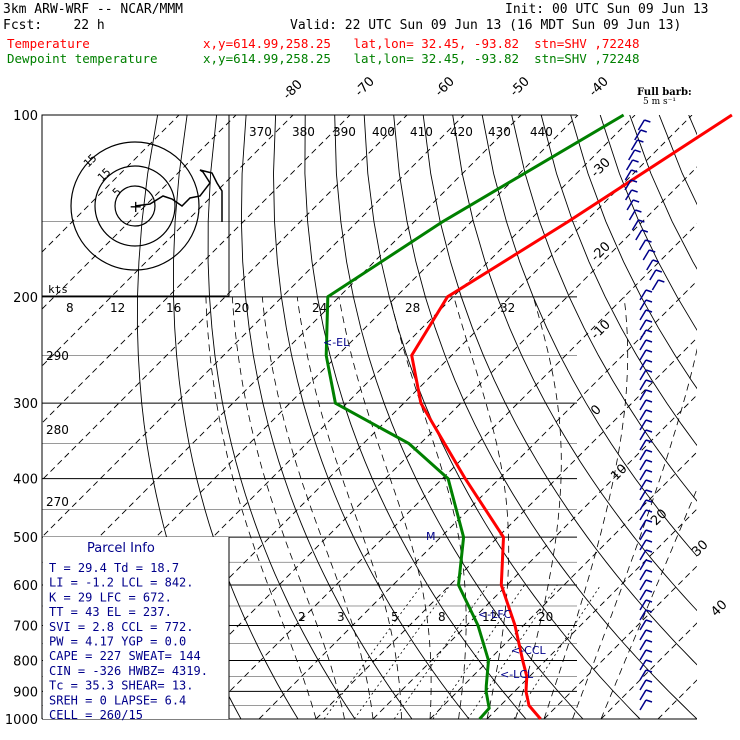 This screenshot has height=740, width=740. Describe the element at coordinates (117, 642) in the screenshot. I see `parcel-info-row: PW = 4.17 YGP = 0.0` at that location.